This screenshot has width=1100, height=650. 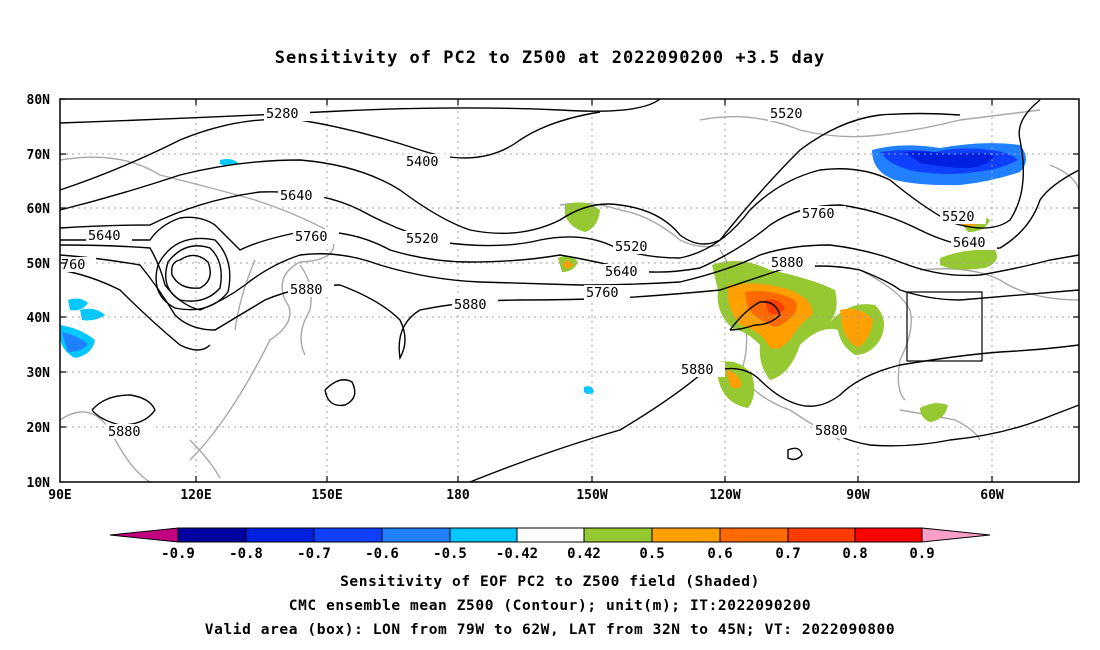 What do you see at coordinates (39, 209) in the screenshot?
I see `lat-label: 60N` at bounding box center [39, 209].